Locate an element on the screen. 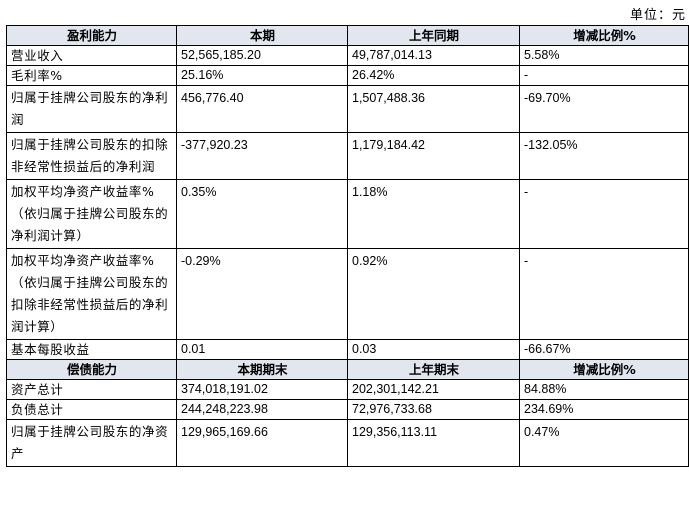 The width and height of the screenshot is (689, 532). change-value: -66.67% is located at coordinates (604, 349).